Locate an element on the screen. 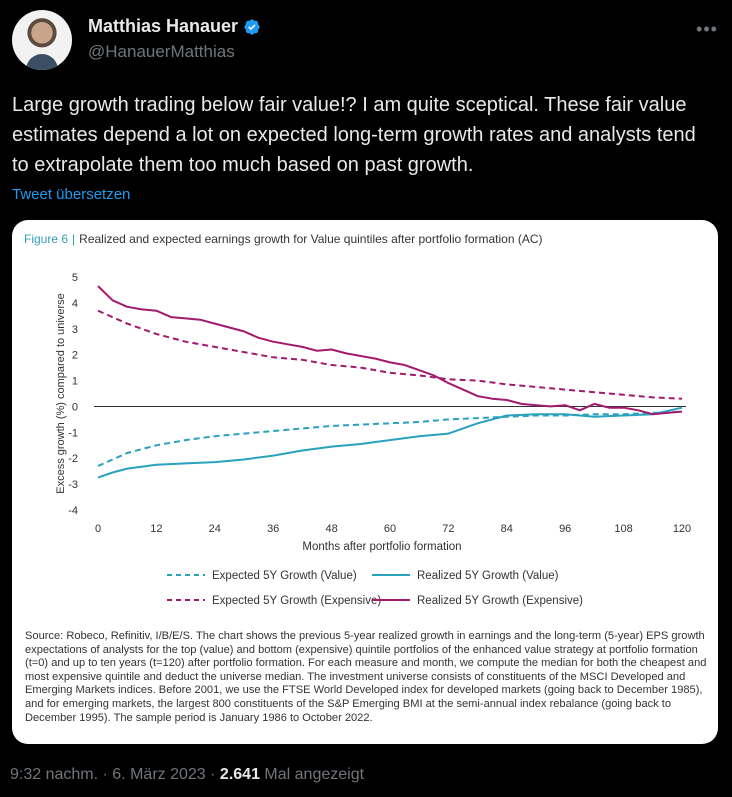 This screenshot has height=797, width=732. y-tick-label: 5 is located at coordinates (75, 278).